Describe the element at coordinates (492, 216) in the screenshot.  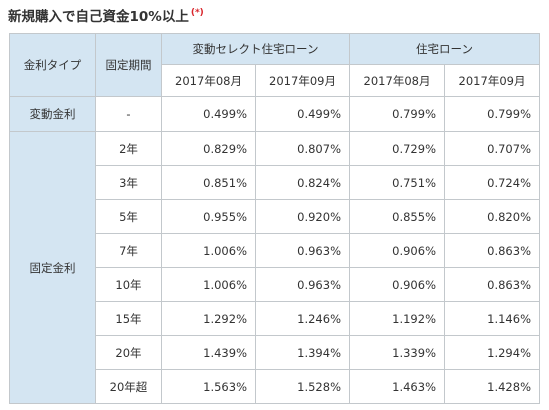
I see `rate-cell: 0.820%` at that location.